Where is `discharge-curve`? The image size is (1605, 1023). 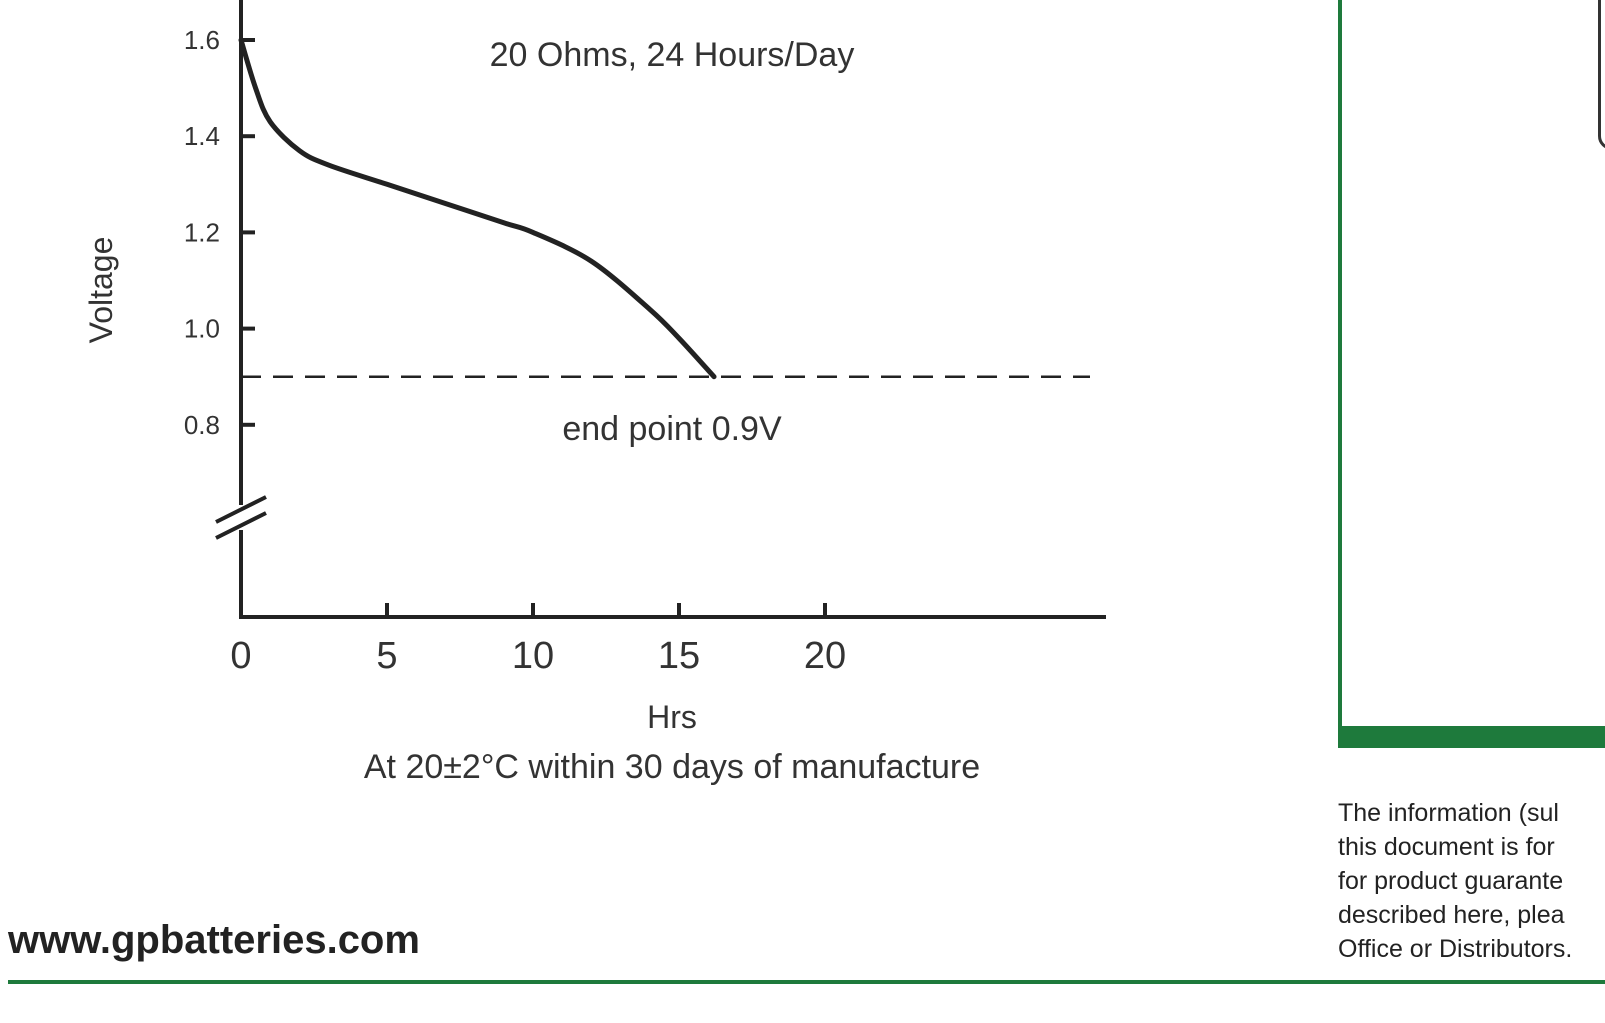 discharge-curve is located at coordinates (477, 208).